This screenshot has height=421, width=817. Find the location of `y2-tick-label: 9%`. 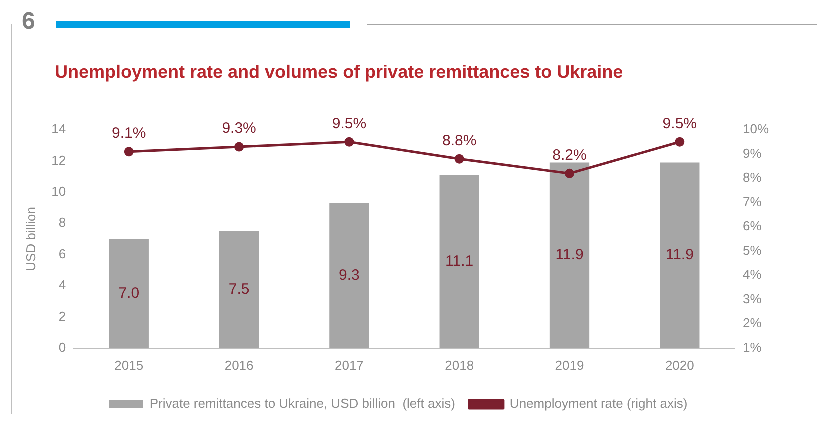

y2-tick-label: 9% is located at coordinates (752, 153).